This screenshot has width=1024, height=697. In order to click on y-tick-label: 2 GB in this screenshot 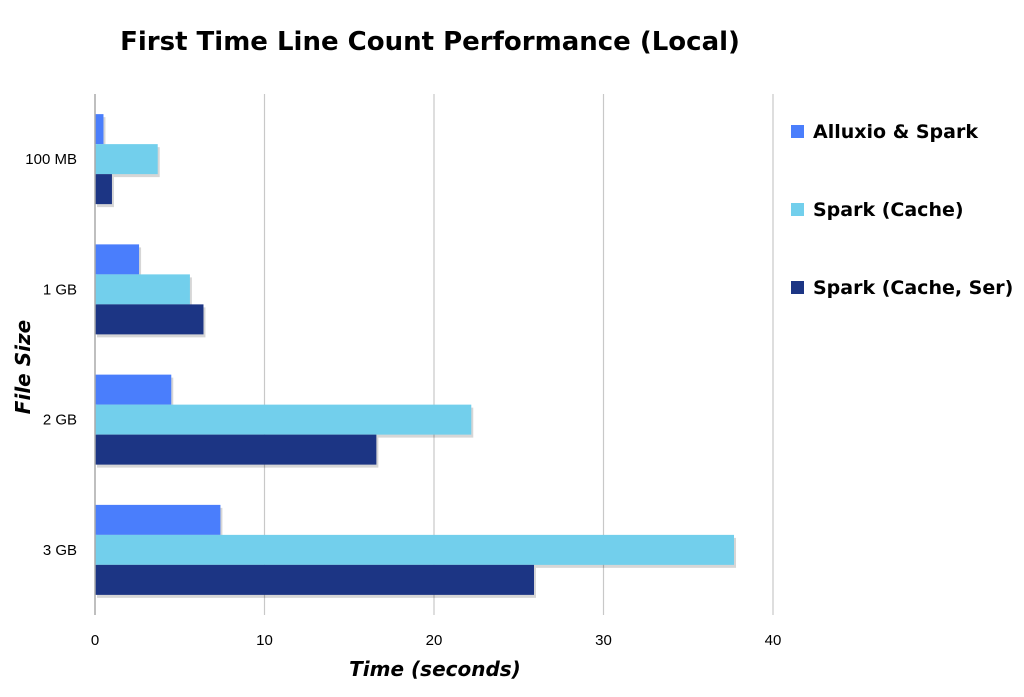, I will do `click(60, 420)`.